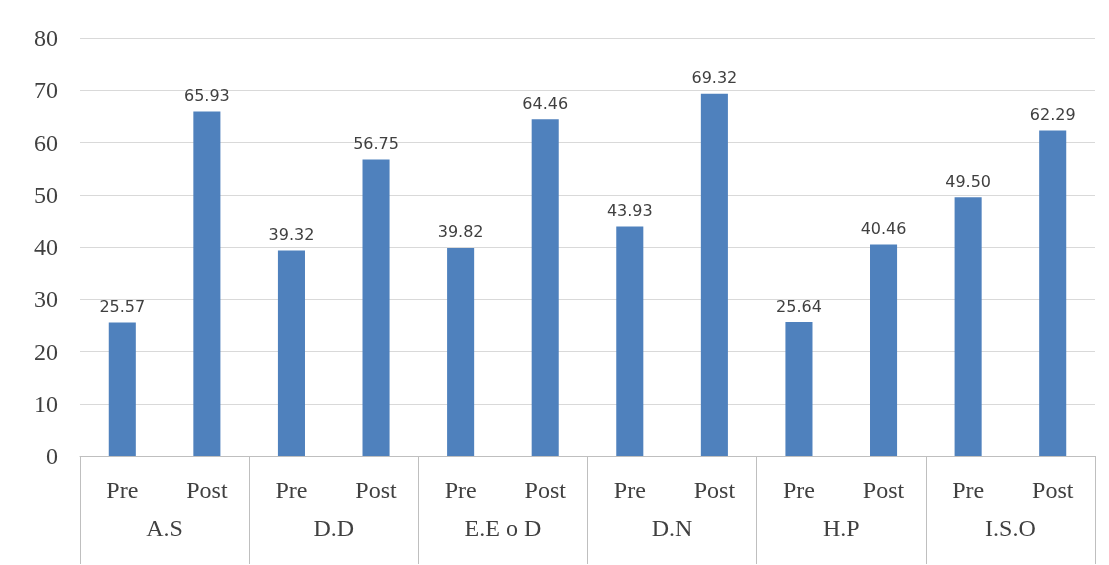  I want to click on data-label: 69.32, so click(714, 78).